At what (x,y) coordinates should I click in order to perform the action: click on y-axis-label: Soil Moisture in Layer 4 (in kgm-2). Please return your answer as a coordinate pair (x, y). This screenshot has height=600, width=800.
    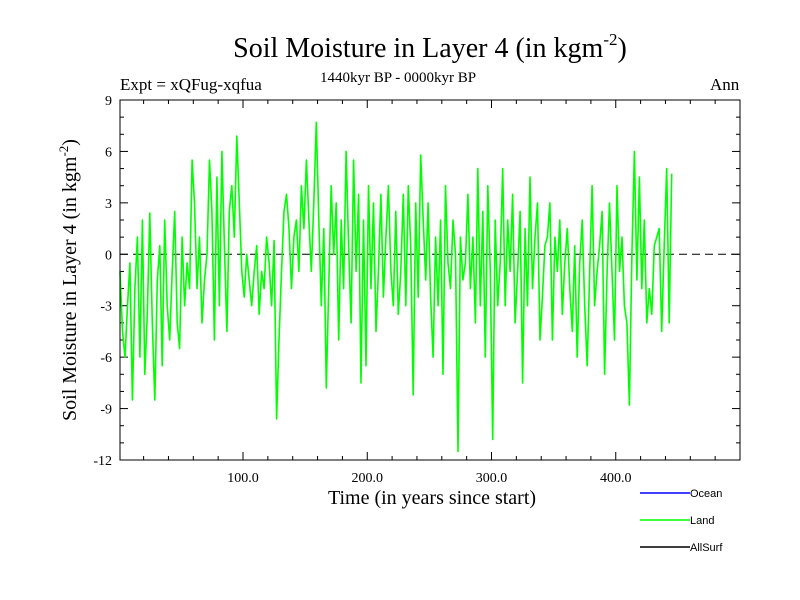
    Looking at the image, I should click on (68, 280).